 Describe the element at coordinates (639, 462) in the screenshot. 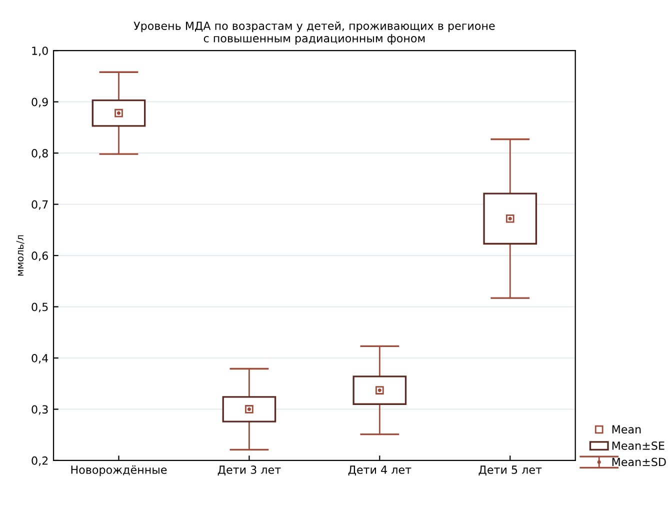

I see `legend-label: Mean±SD` at that location.